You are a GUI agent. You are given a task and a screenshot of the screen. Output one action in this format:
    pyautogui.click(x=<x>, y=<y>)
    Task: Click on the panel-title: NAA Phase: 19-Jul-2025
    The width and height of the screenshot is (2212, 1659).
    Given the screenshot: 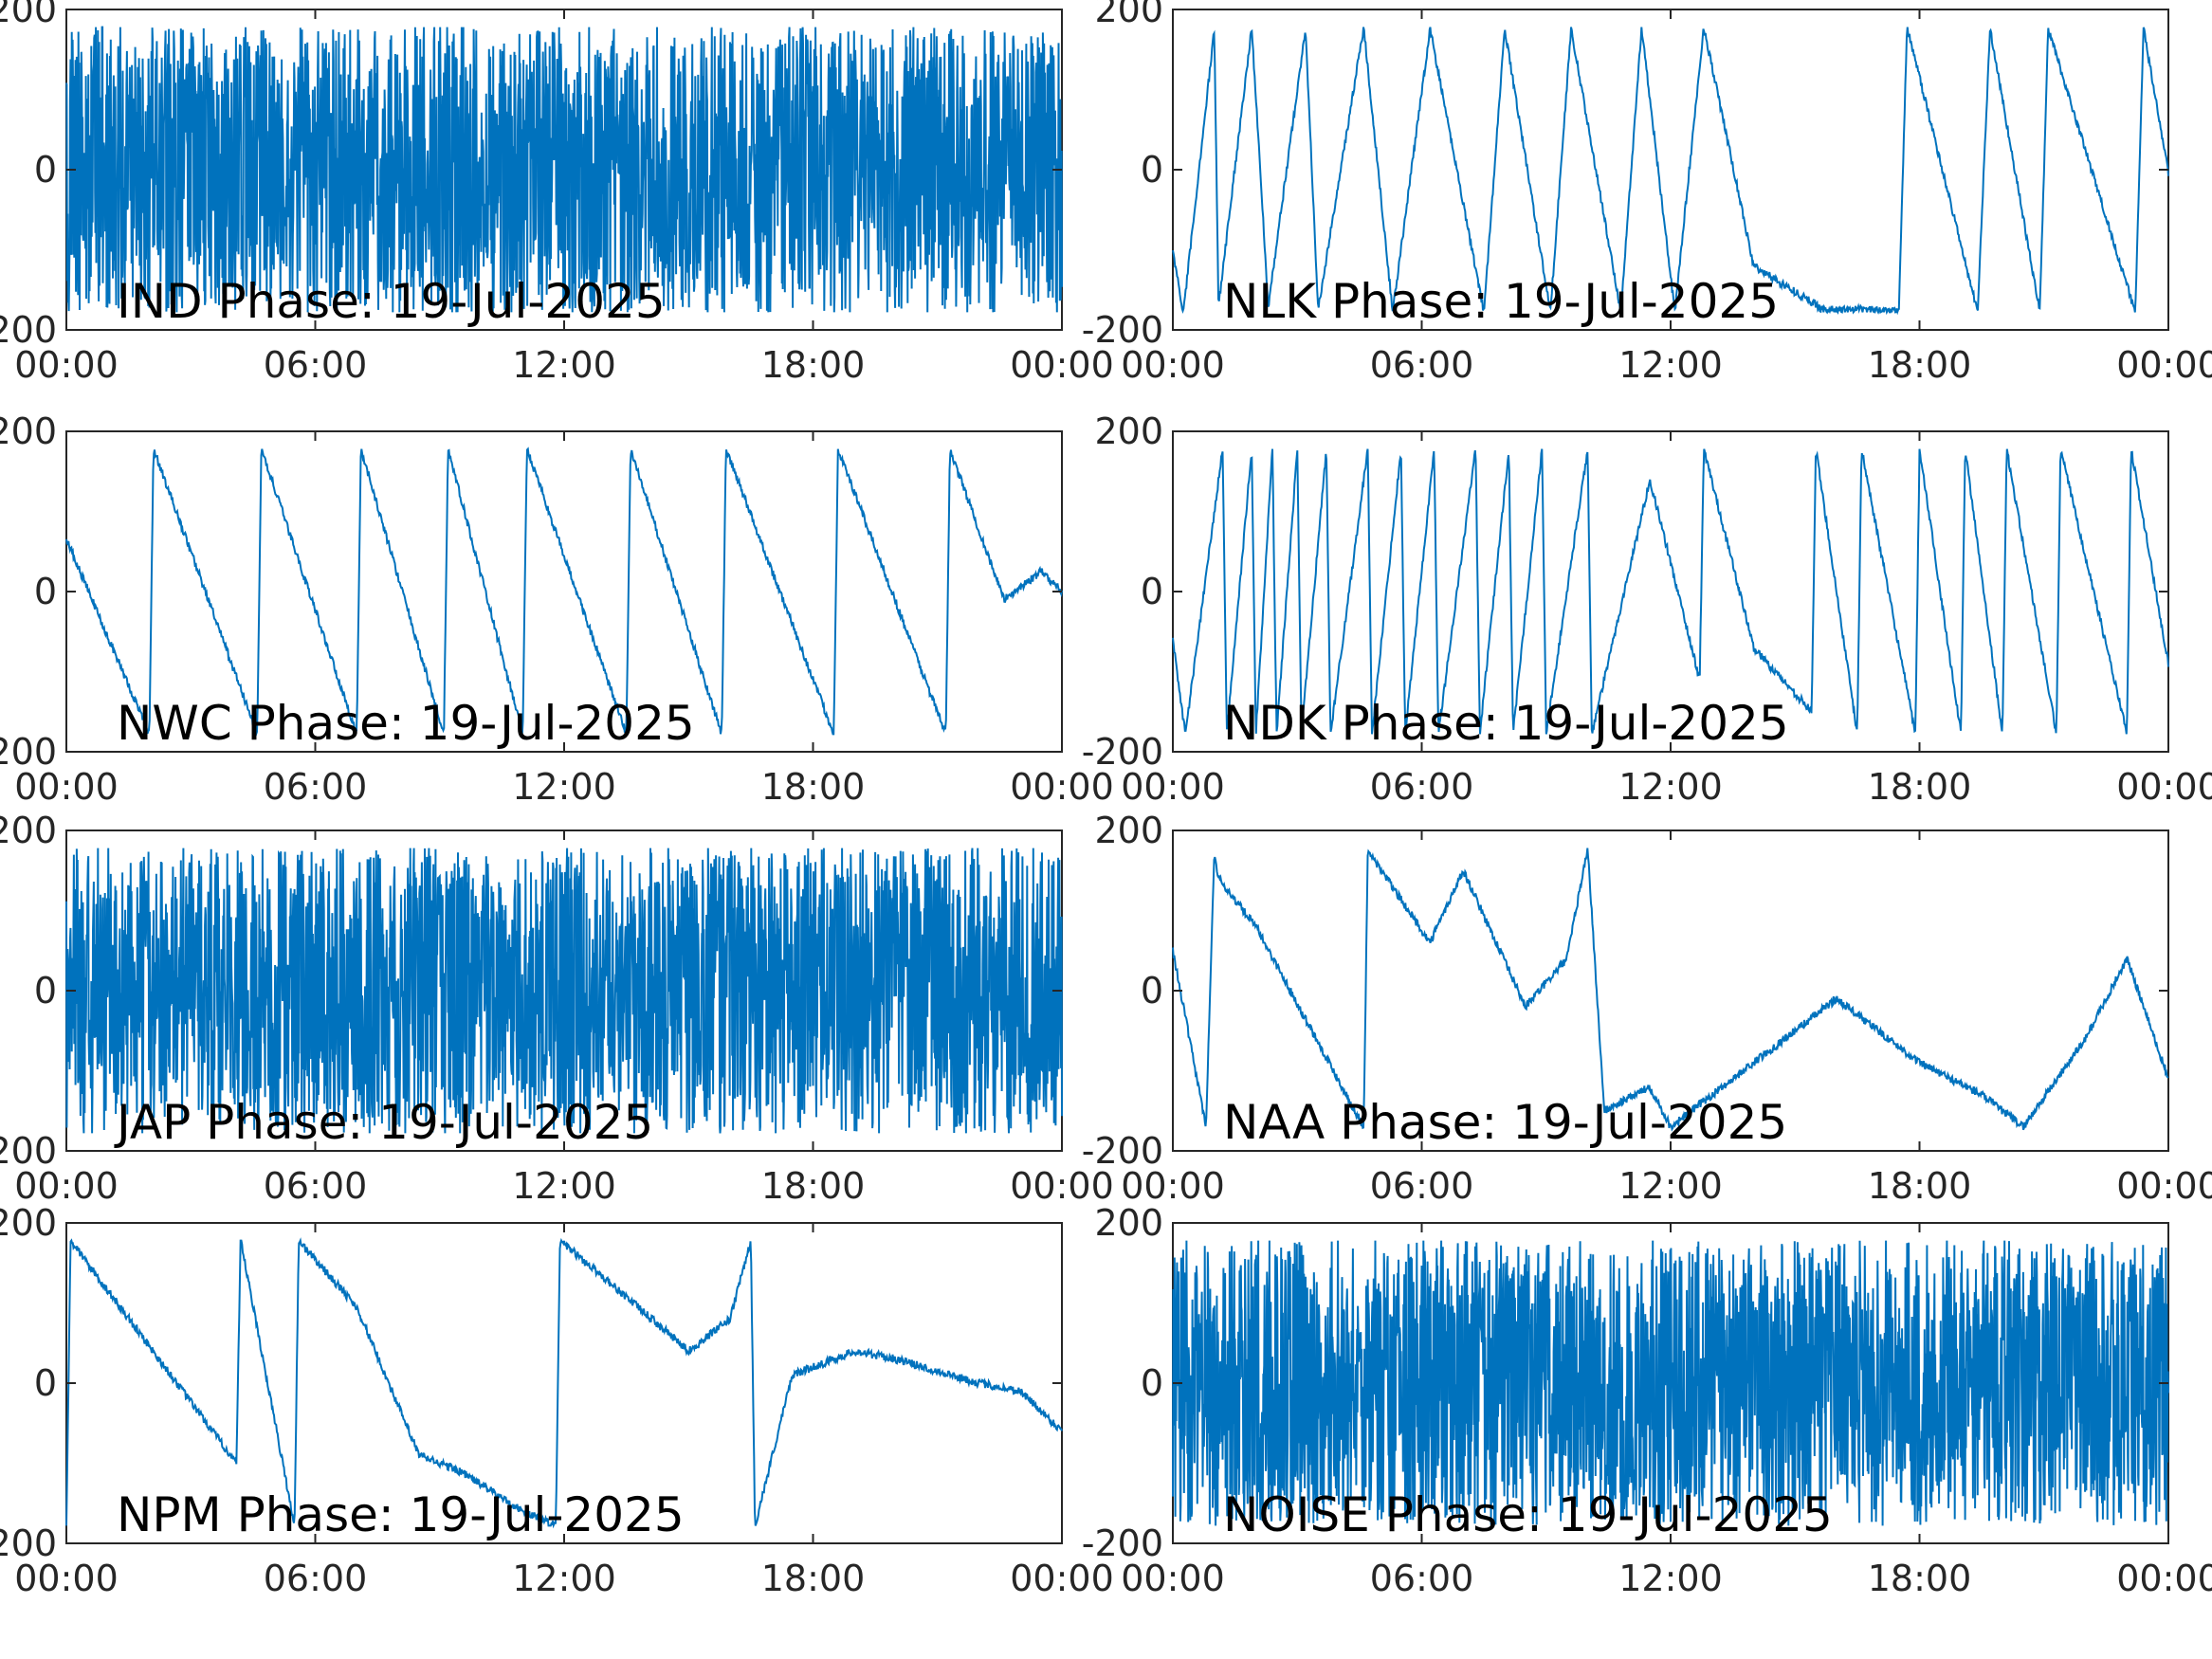 What is the action you would take?
    pyautogui.click(x=1505, y=1122)
    